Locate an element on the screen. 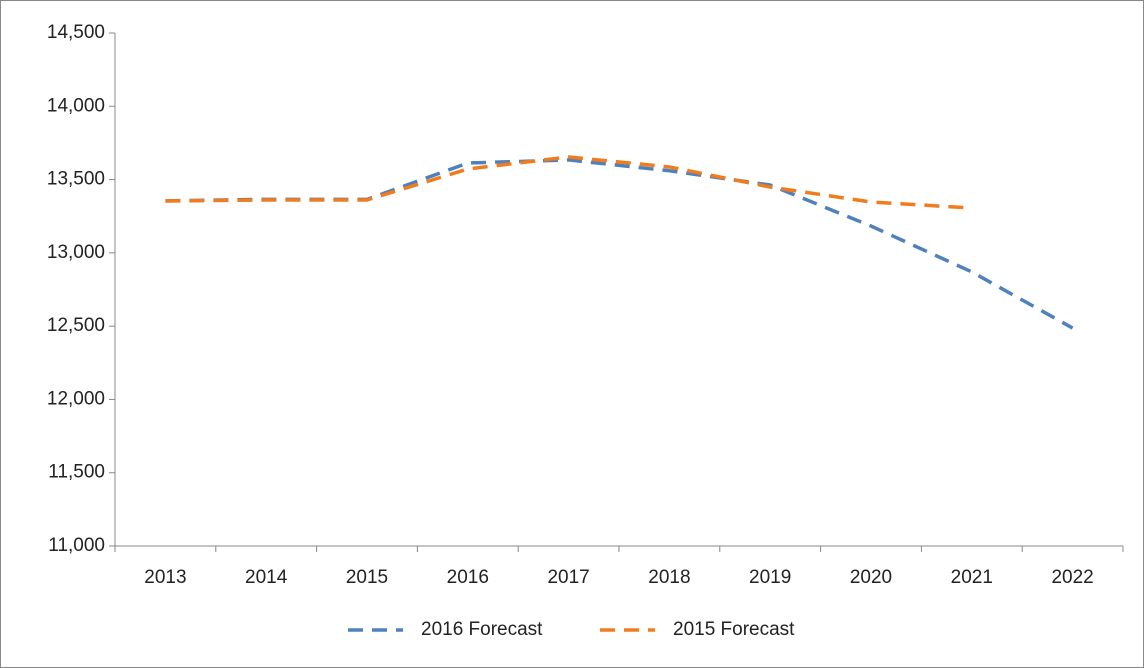  x-tick-label: 2018 is located at coordinates (669, 577).